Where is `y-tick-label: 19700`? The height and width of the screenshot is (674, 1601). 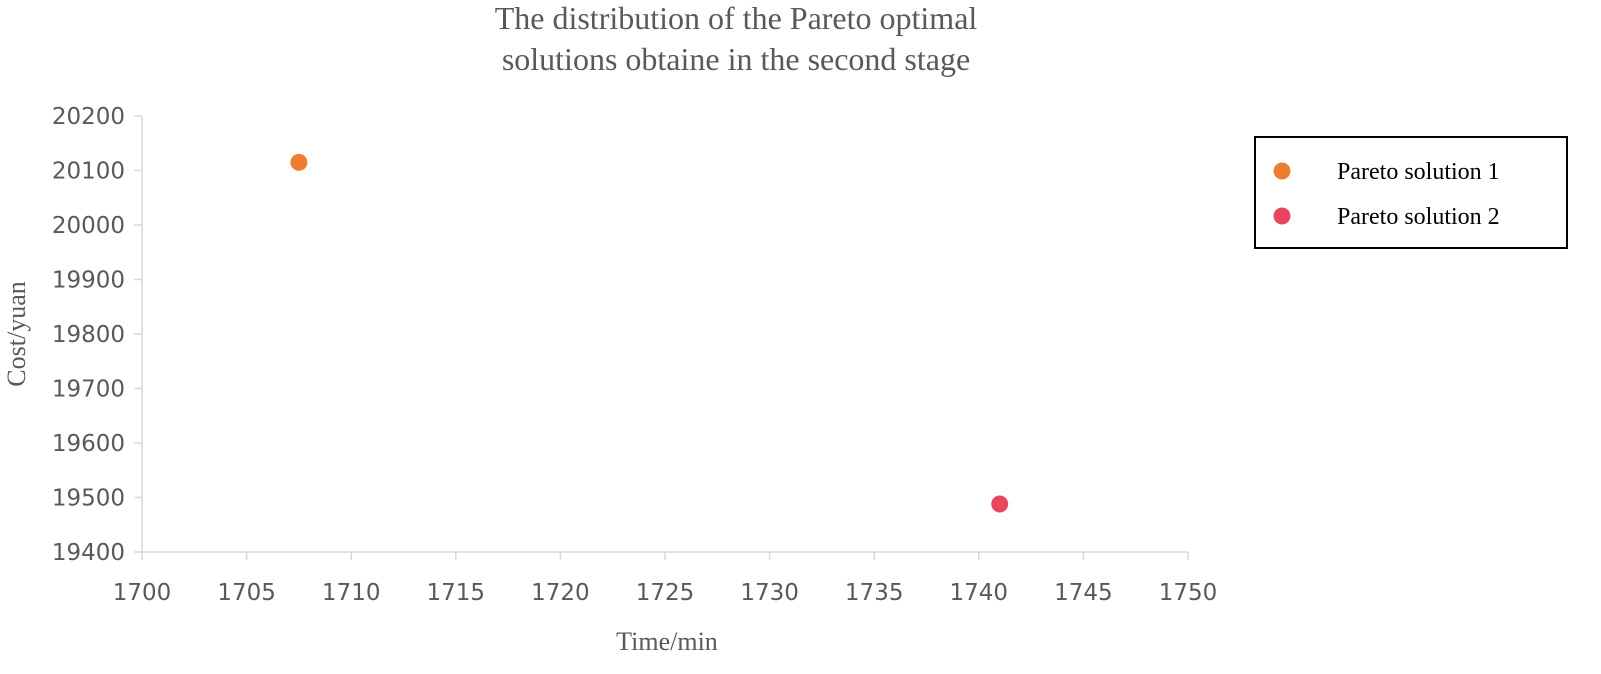 y-tick-label: 19700 is located at coordinates (88, 390).